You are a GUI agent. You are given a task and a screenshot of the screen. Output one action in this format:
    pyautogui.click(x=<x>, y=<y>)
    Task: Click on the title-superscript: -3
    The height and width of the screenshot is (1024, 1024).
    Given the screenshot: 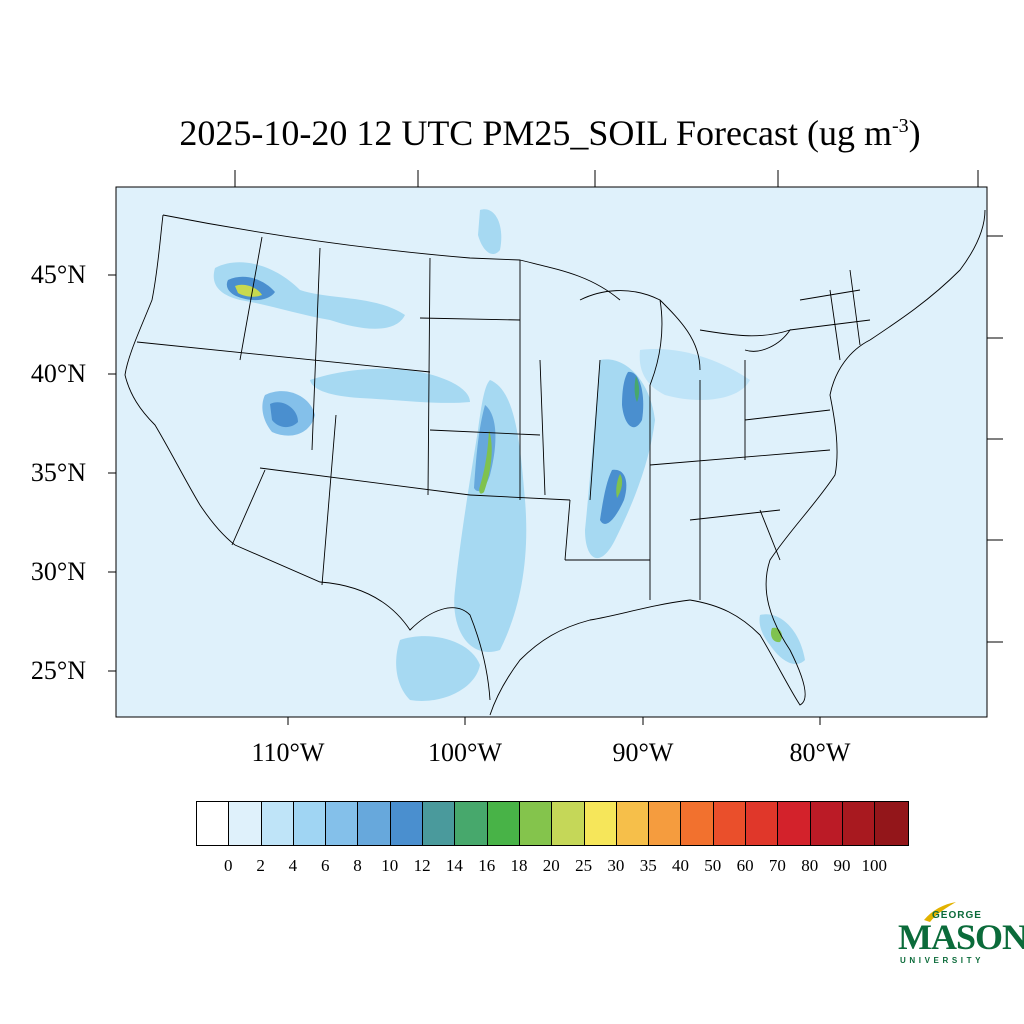 What is the action you would take?
    pyautogui.click(x=900, y=126)
    